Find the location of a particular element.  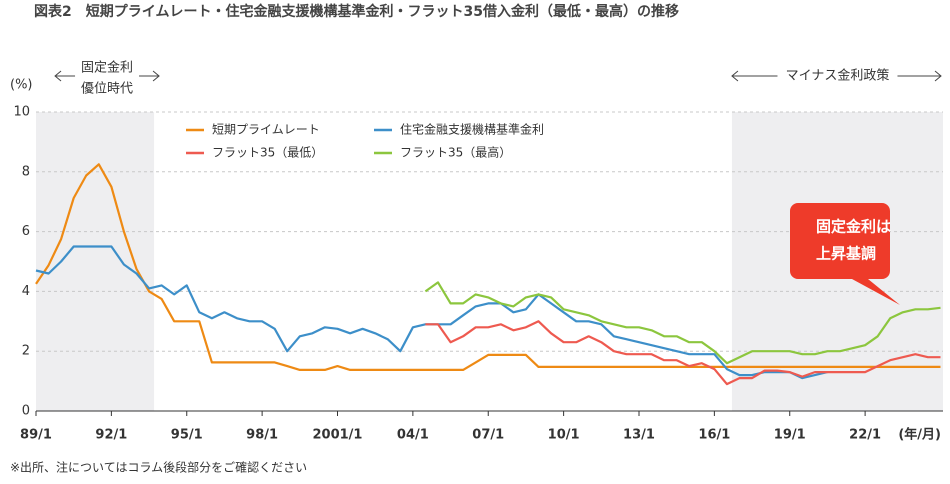

x-tick-label: 10/1 is located at coordinates (564, 435).